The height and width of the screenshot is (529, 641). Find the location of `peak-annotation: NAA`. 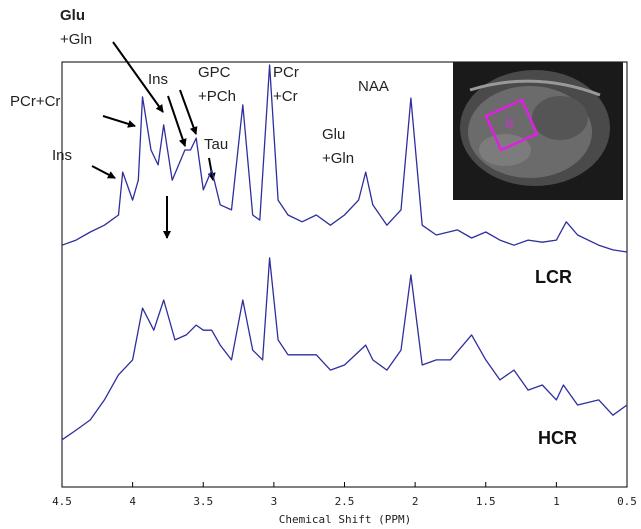

peak-annotation: NAA is located at coordinates (373, 86).